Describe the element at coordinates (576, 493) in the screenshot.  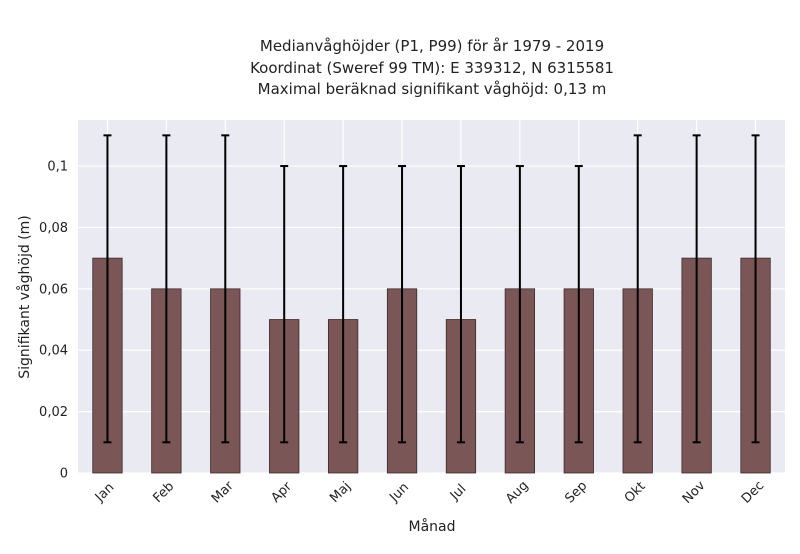
I see `x-tick-label-sep: Sep` at that location.